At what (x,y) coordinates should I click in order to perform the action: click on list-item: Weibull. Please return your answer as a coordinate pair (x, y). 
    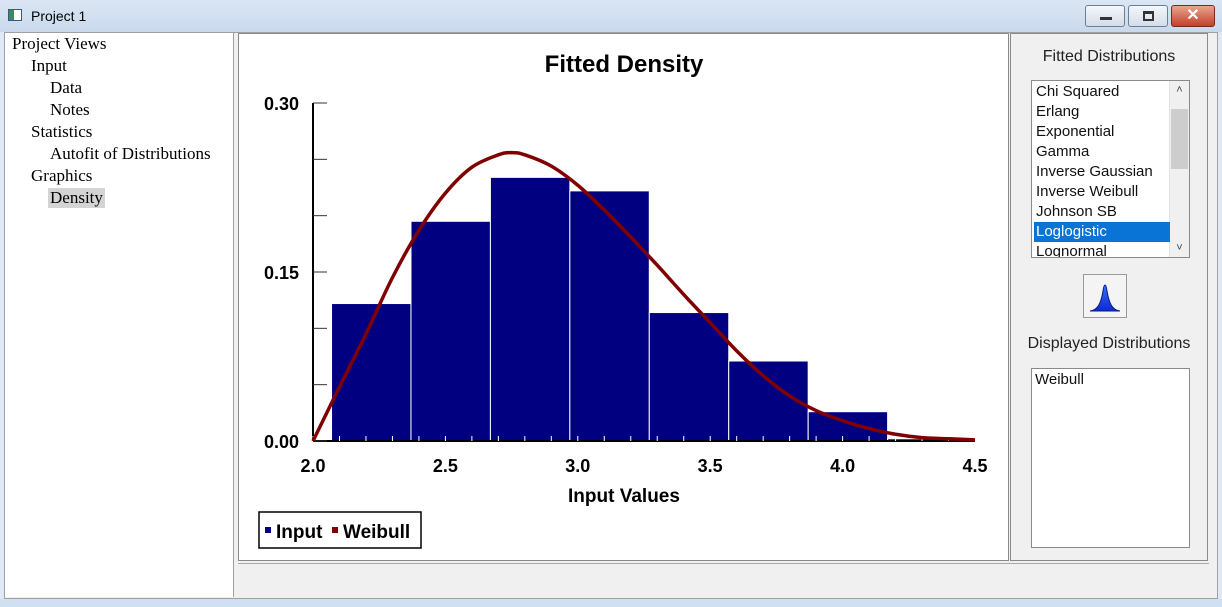
    Looking at the image, I should click on (1059, 379).